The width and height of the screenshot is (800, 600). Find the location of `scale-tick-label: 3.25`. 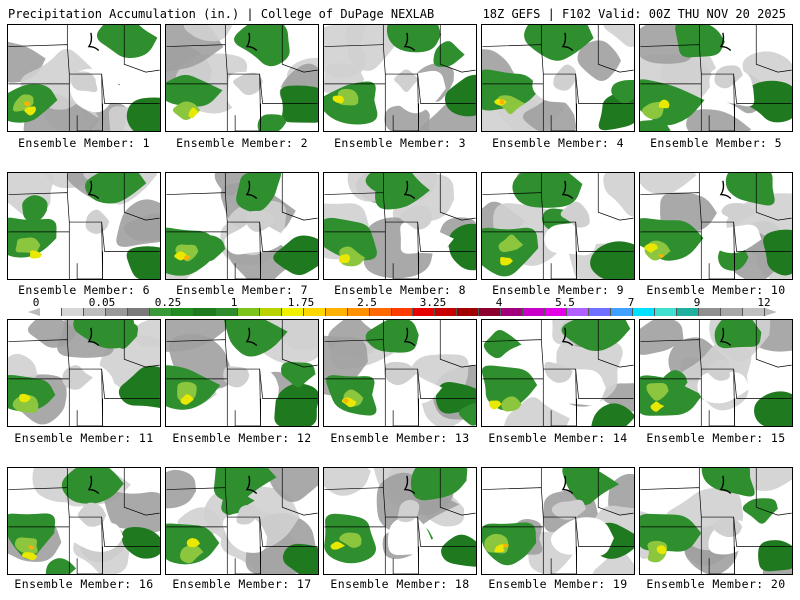

scale-tick-label: 3.25 is located at coordinates (433, 302).